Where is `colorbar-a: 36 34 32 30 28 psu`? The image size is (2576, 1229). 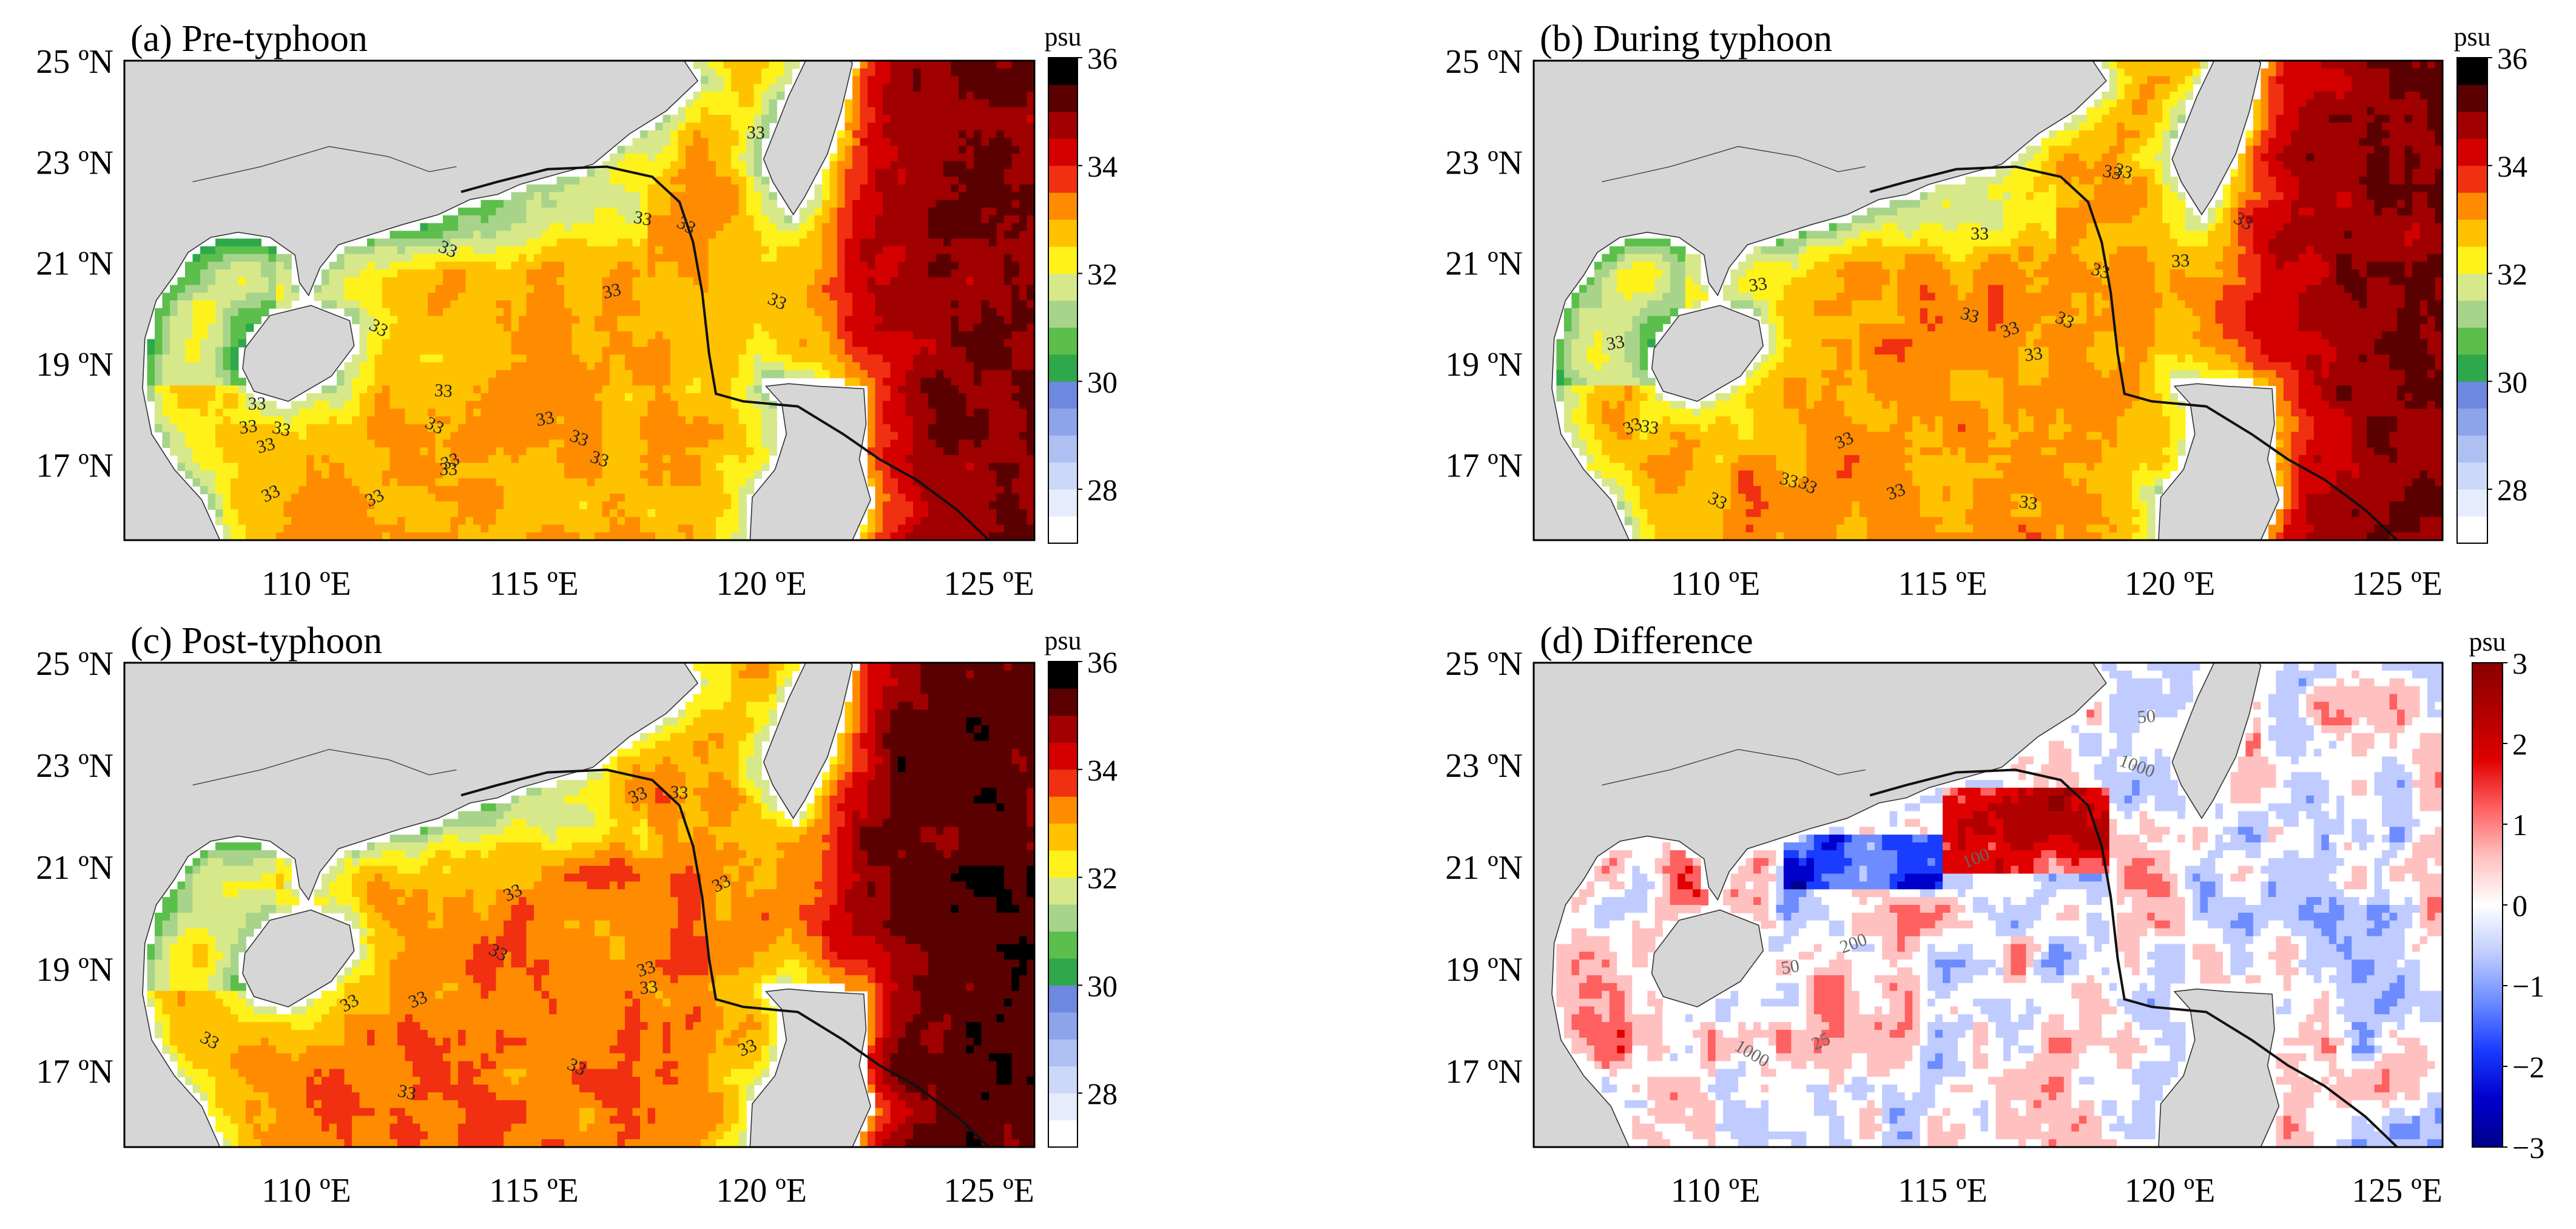 colorbar-a: 36 34 32 30 28 psu is located at coordinates (1081, 283).